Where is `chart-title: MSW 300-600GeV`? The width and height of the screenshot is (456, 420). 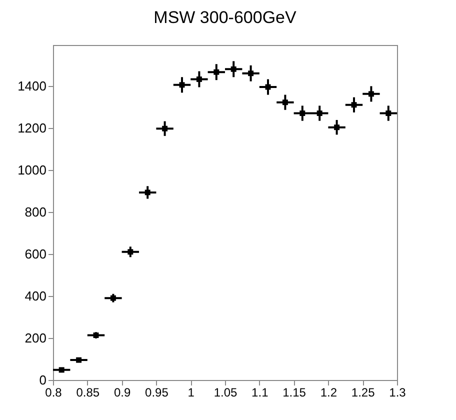 chart-title: MSW 300-600GeV is located at coordinates (225, 17).